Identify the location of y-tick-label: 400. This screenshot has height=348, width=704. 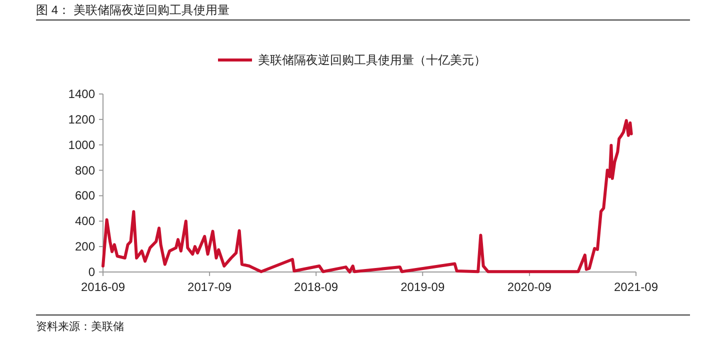
(85, 221).